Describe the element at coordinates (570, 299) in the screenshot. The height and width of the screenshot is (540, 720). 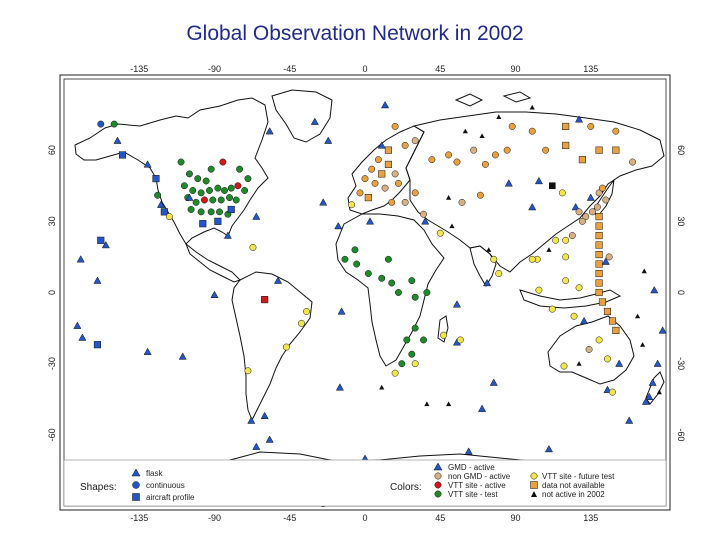
I see `coast-indonesia` at that location.